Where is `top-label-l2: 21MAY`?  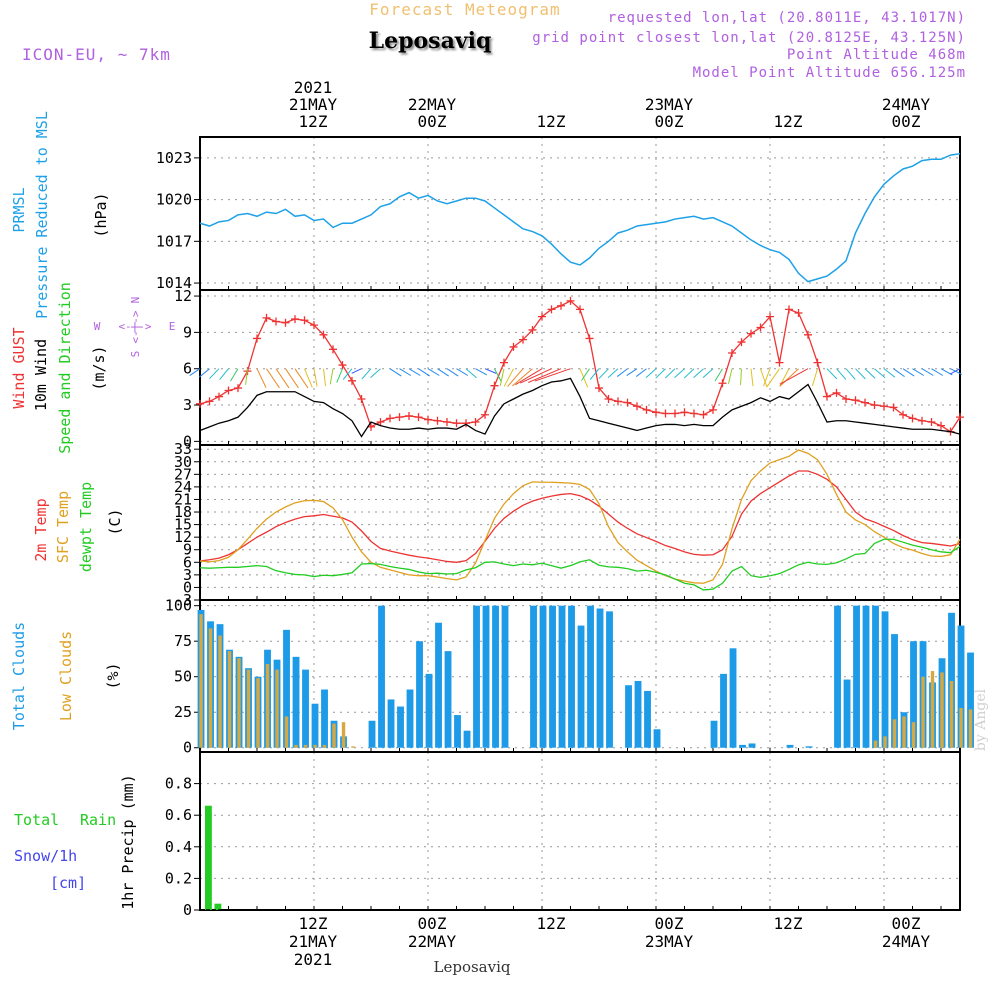 top-label-l2: 21MAY is located at coordinates (313, 104).